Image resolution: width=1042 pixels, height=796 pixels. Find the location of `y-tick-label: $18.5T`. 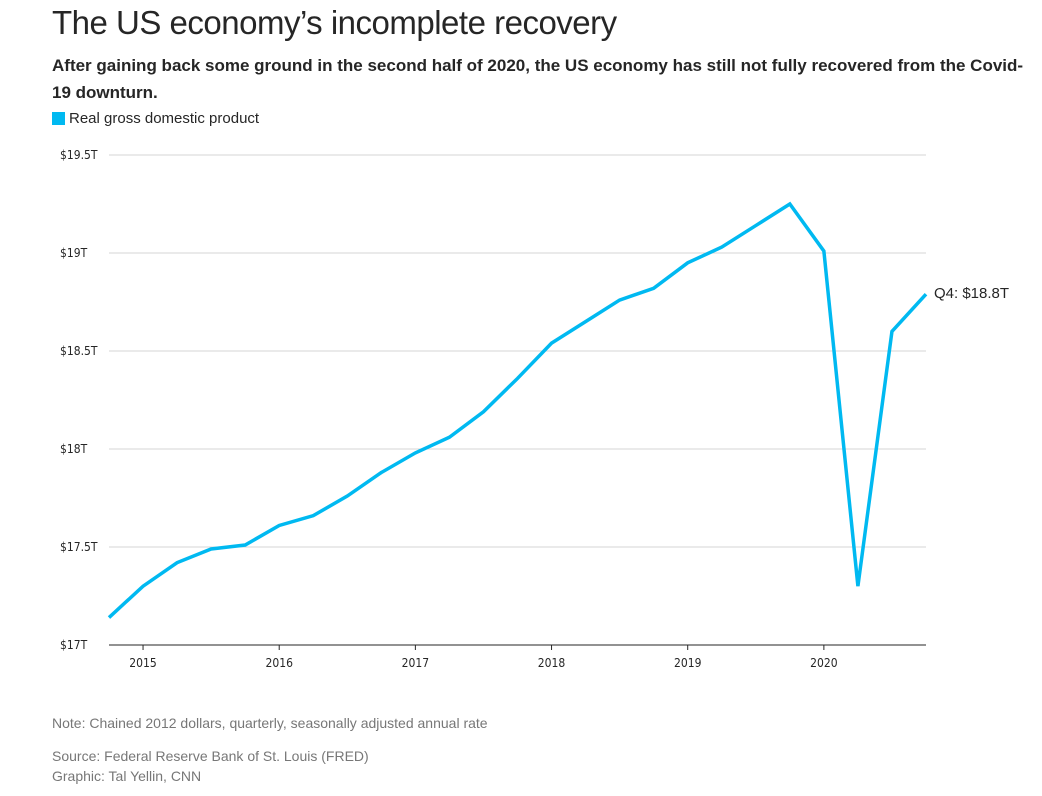

y-tick-label: $18.5T is located at coordinates (79, 351).